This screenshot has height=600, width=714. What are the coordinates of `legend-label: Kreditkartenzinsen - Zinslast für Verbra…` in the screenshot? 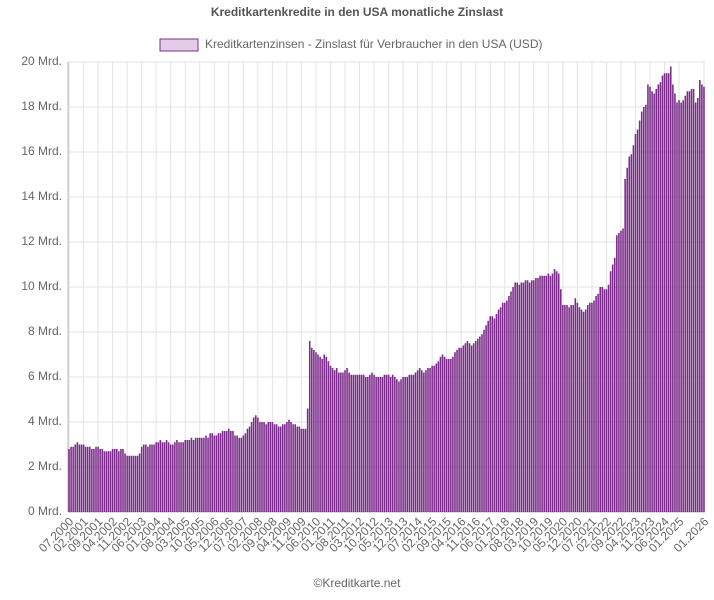 It's located at (373, 44).